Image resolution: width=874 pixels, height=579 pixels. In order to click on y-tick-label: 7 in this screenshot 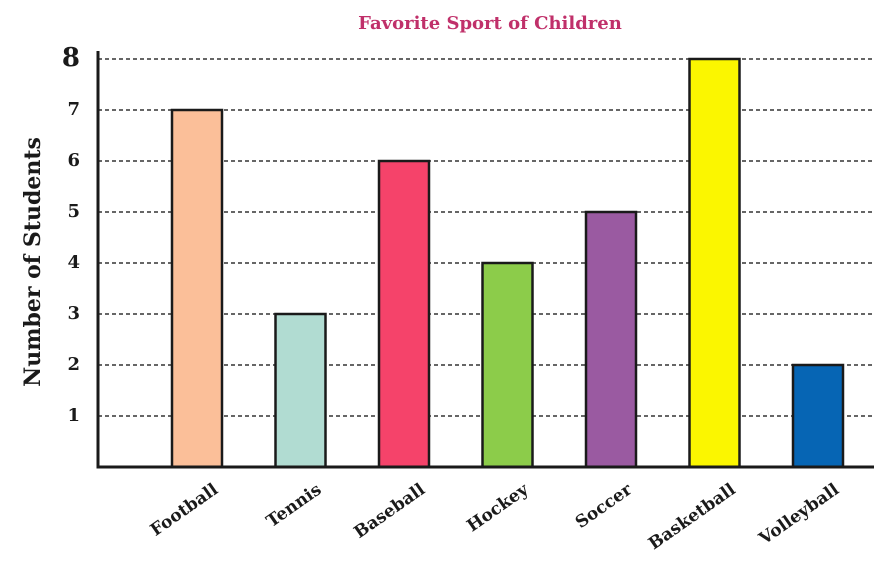, I will do `click(73, 109)`.